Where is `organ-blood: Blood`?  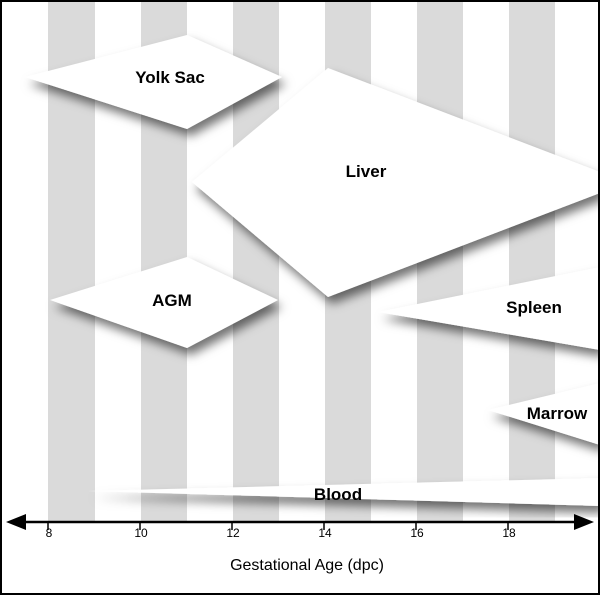
organ-blood: Blood is located at coordinates (344, 492).